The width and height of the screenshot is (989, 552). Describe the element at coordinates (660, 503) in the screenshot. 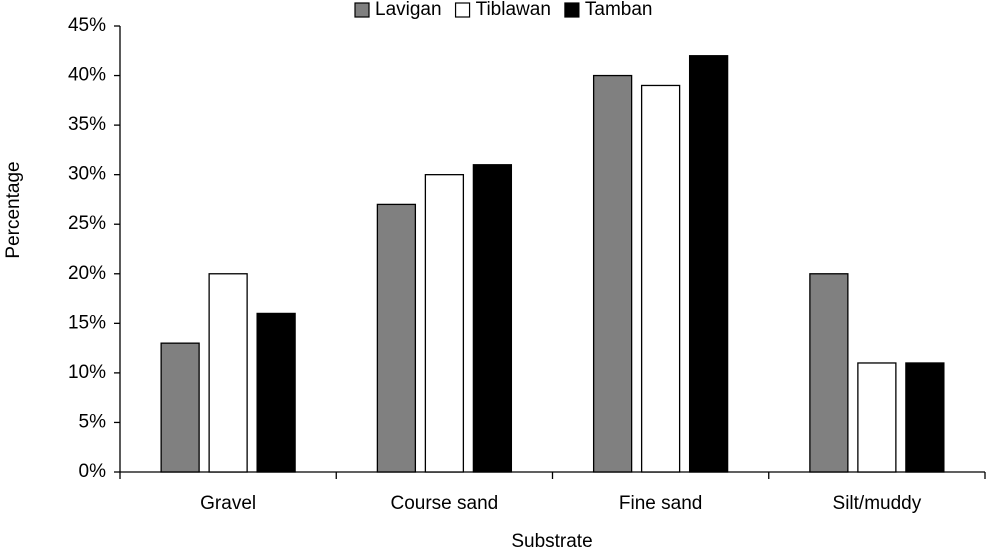

I see `x-tick-label: Fine sand` at that location.